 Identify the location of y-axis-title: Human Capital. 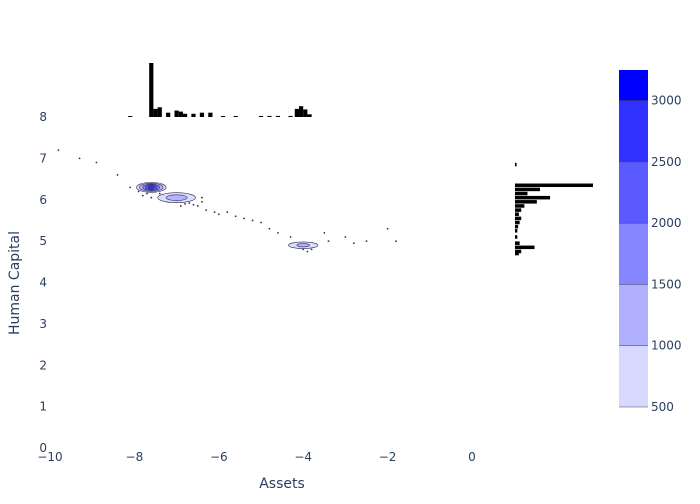
(15, 283).